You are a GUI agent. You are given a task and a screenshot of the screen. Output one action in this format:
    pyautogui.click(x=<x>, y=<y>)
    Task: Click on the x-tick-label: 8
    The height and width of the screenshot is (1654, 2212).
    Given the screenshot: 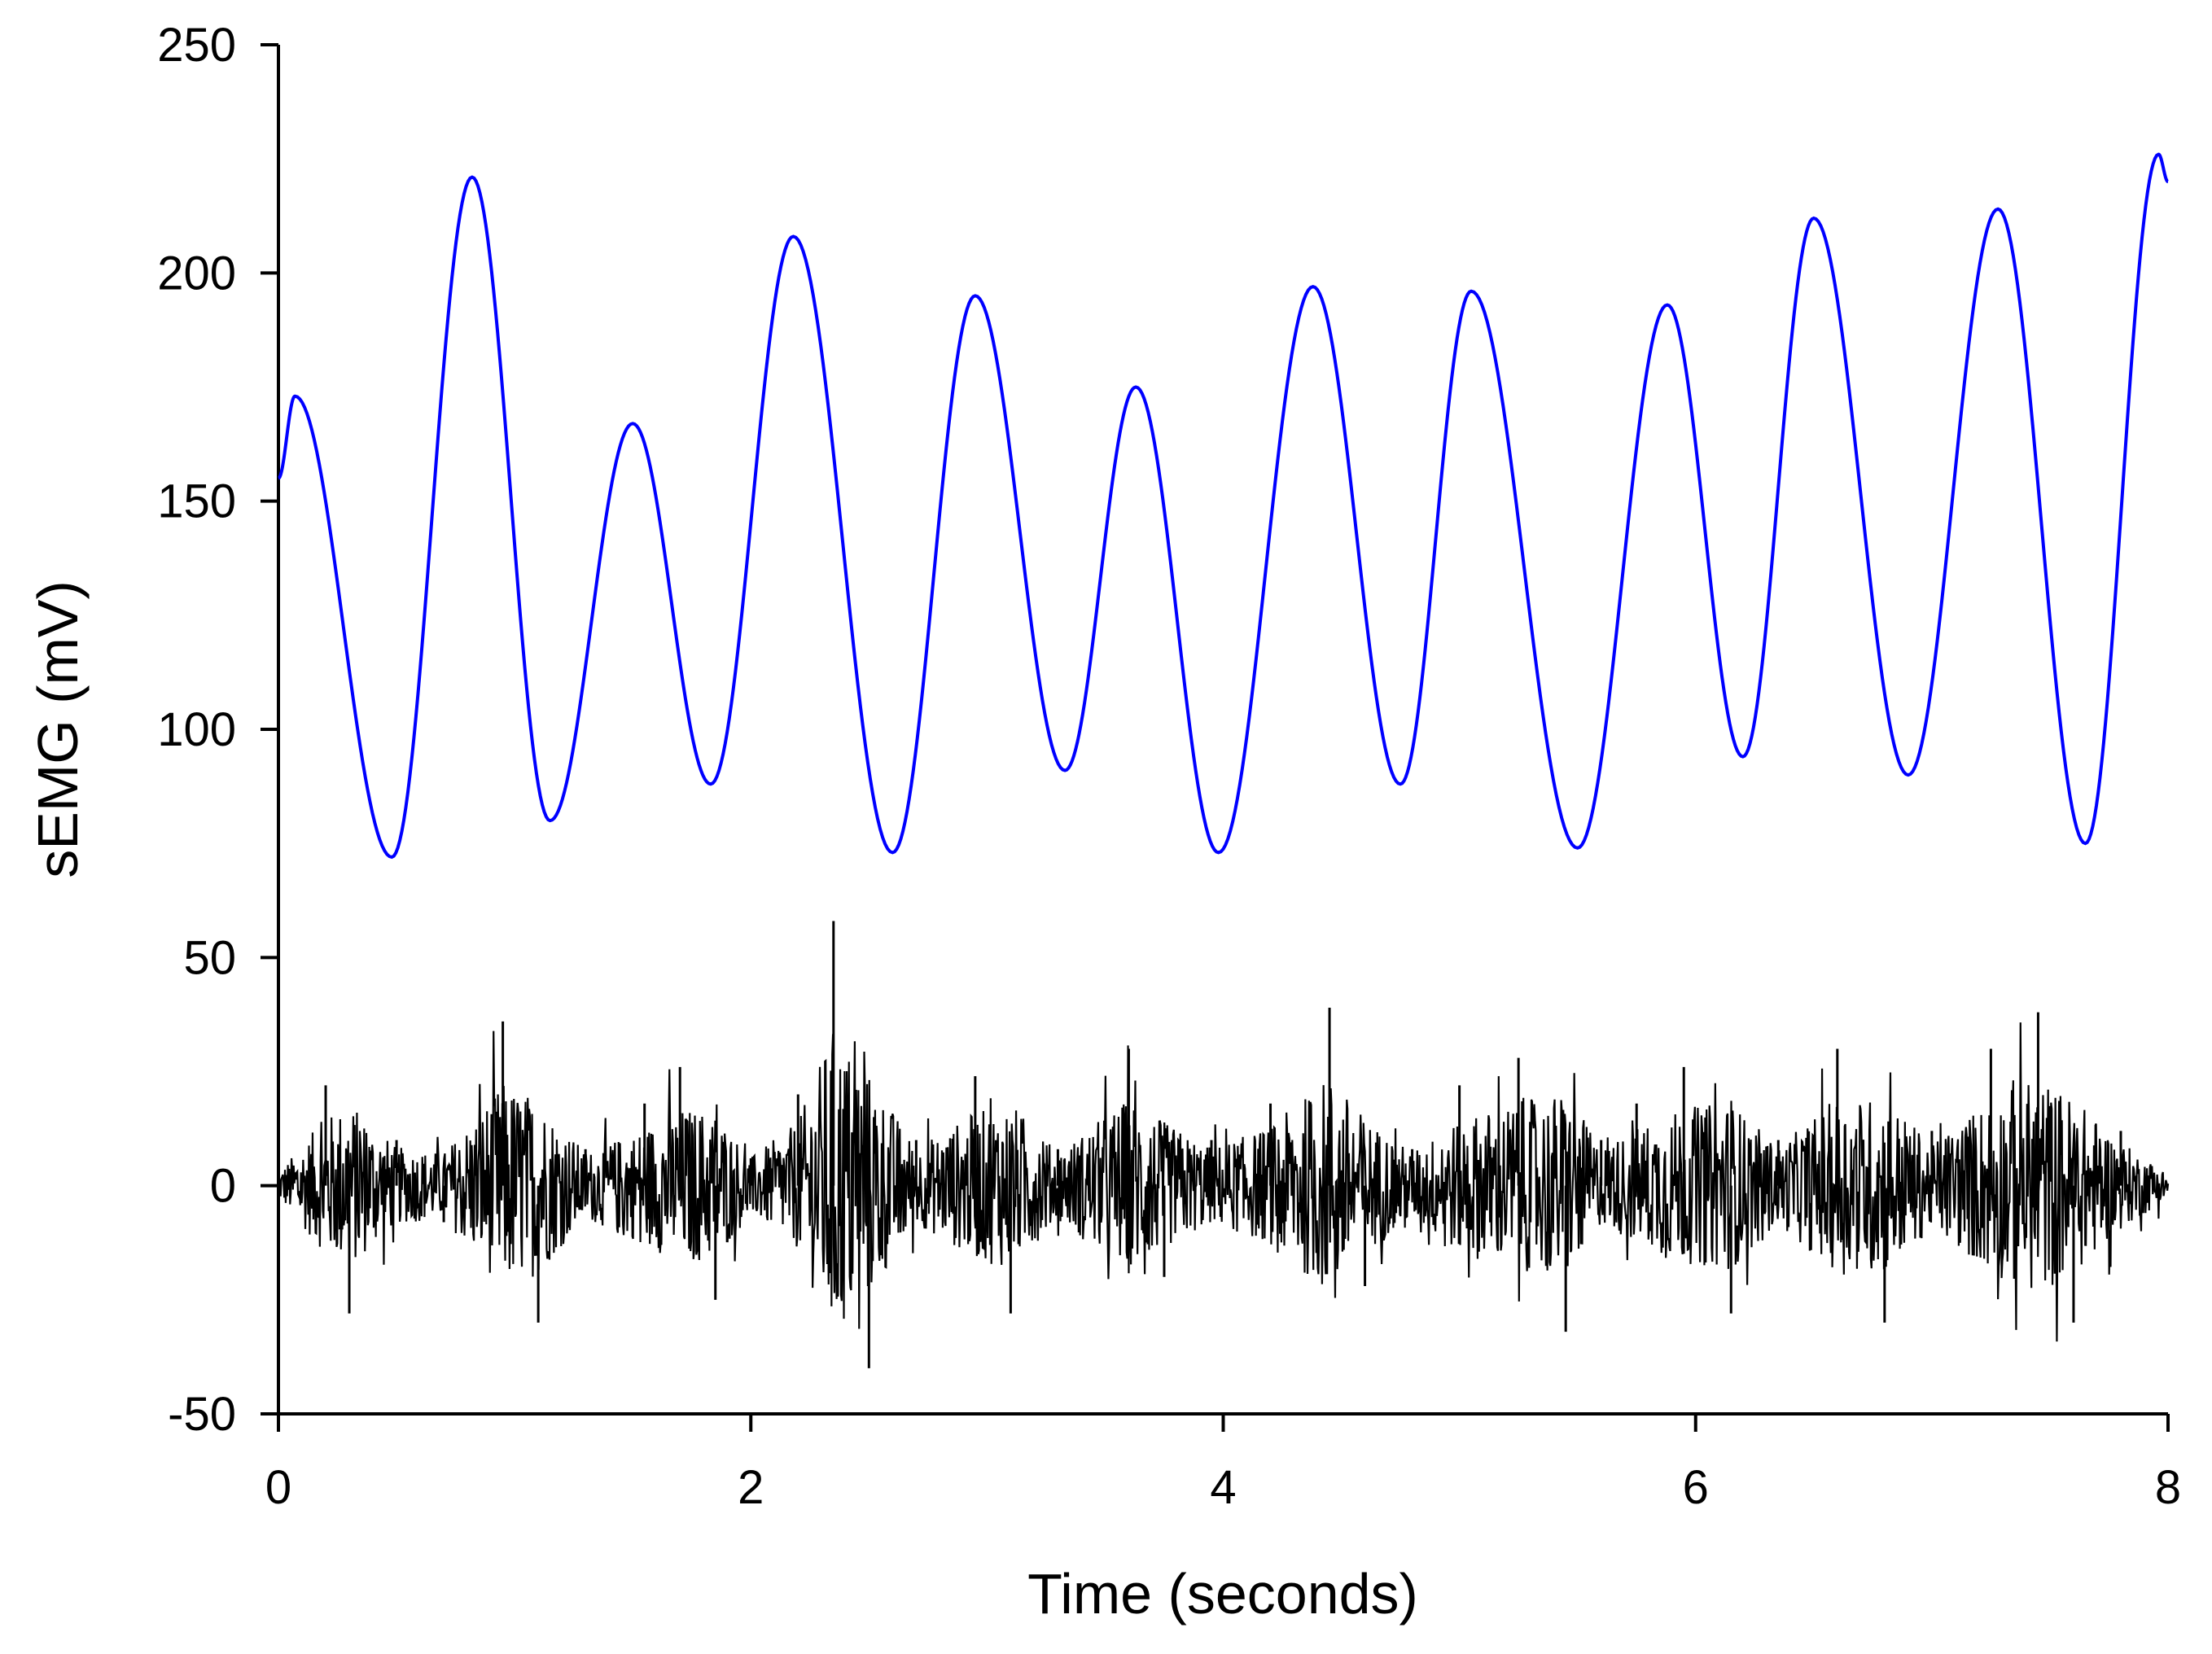 What is the action you would take?
    pyautogui.click(x=2168, y=1487)
    